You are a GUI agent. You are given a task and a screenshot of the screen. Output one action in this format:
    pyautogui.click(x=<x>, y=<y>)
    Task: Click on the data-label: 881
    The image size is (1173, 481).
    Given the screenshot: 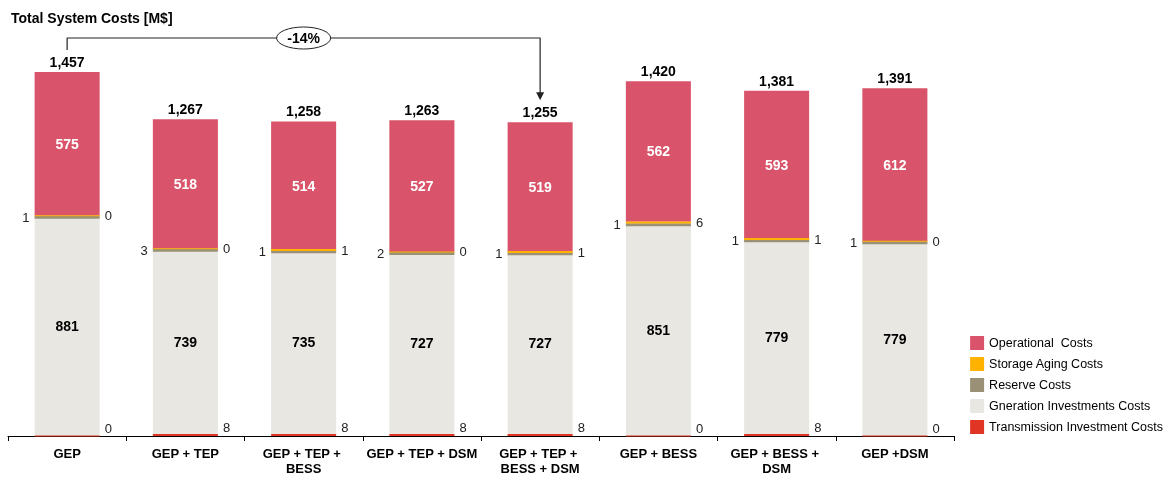 What is the action you would take?
    pyautogui.click(x=67, y=325)
    